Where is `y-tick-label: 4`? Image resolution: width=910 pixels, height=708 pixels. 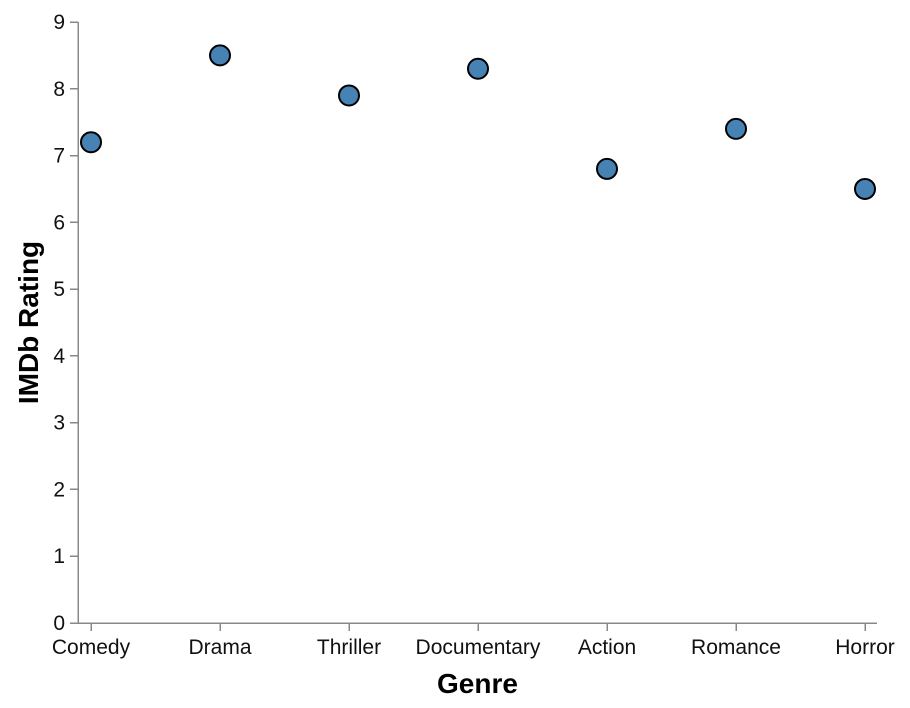
y-tick-label: 4 is located at coordinates (59, 356).